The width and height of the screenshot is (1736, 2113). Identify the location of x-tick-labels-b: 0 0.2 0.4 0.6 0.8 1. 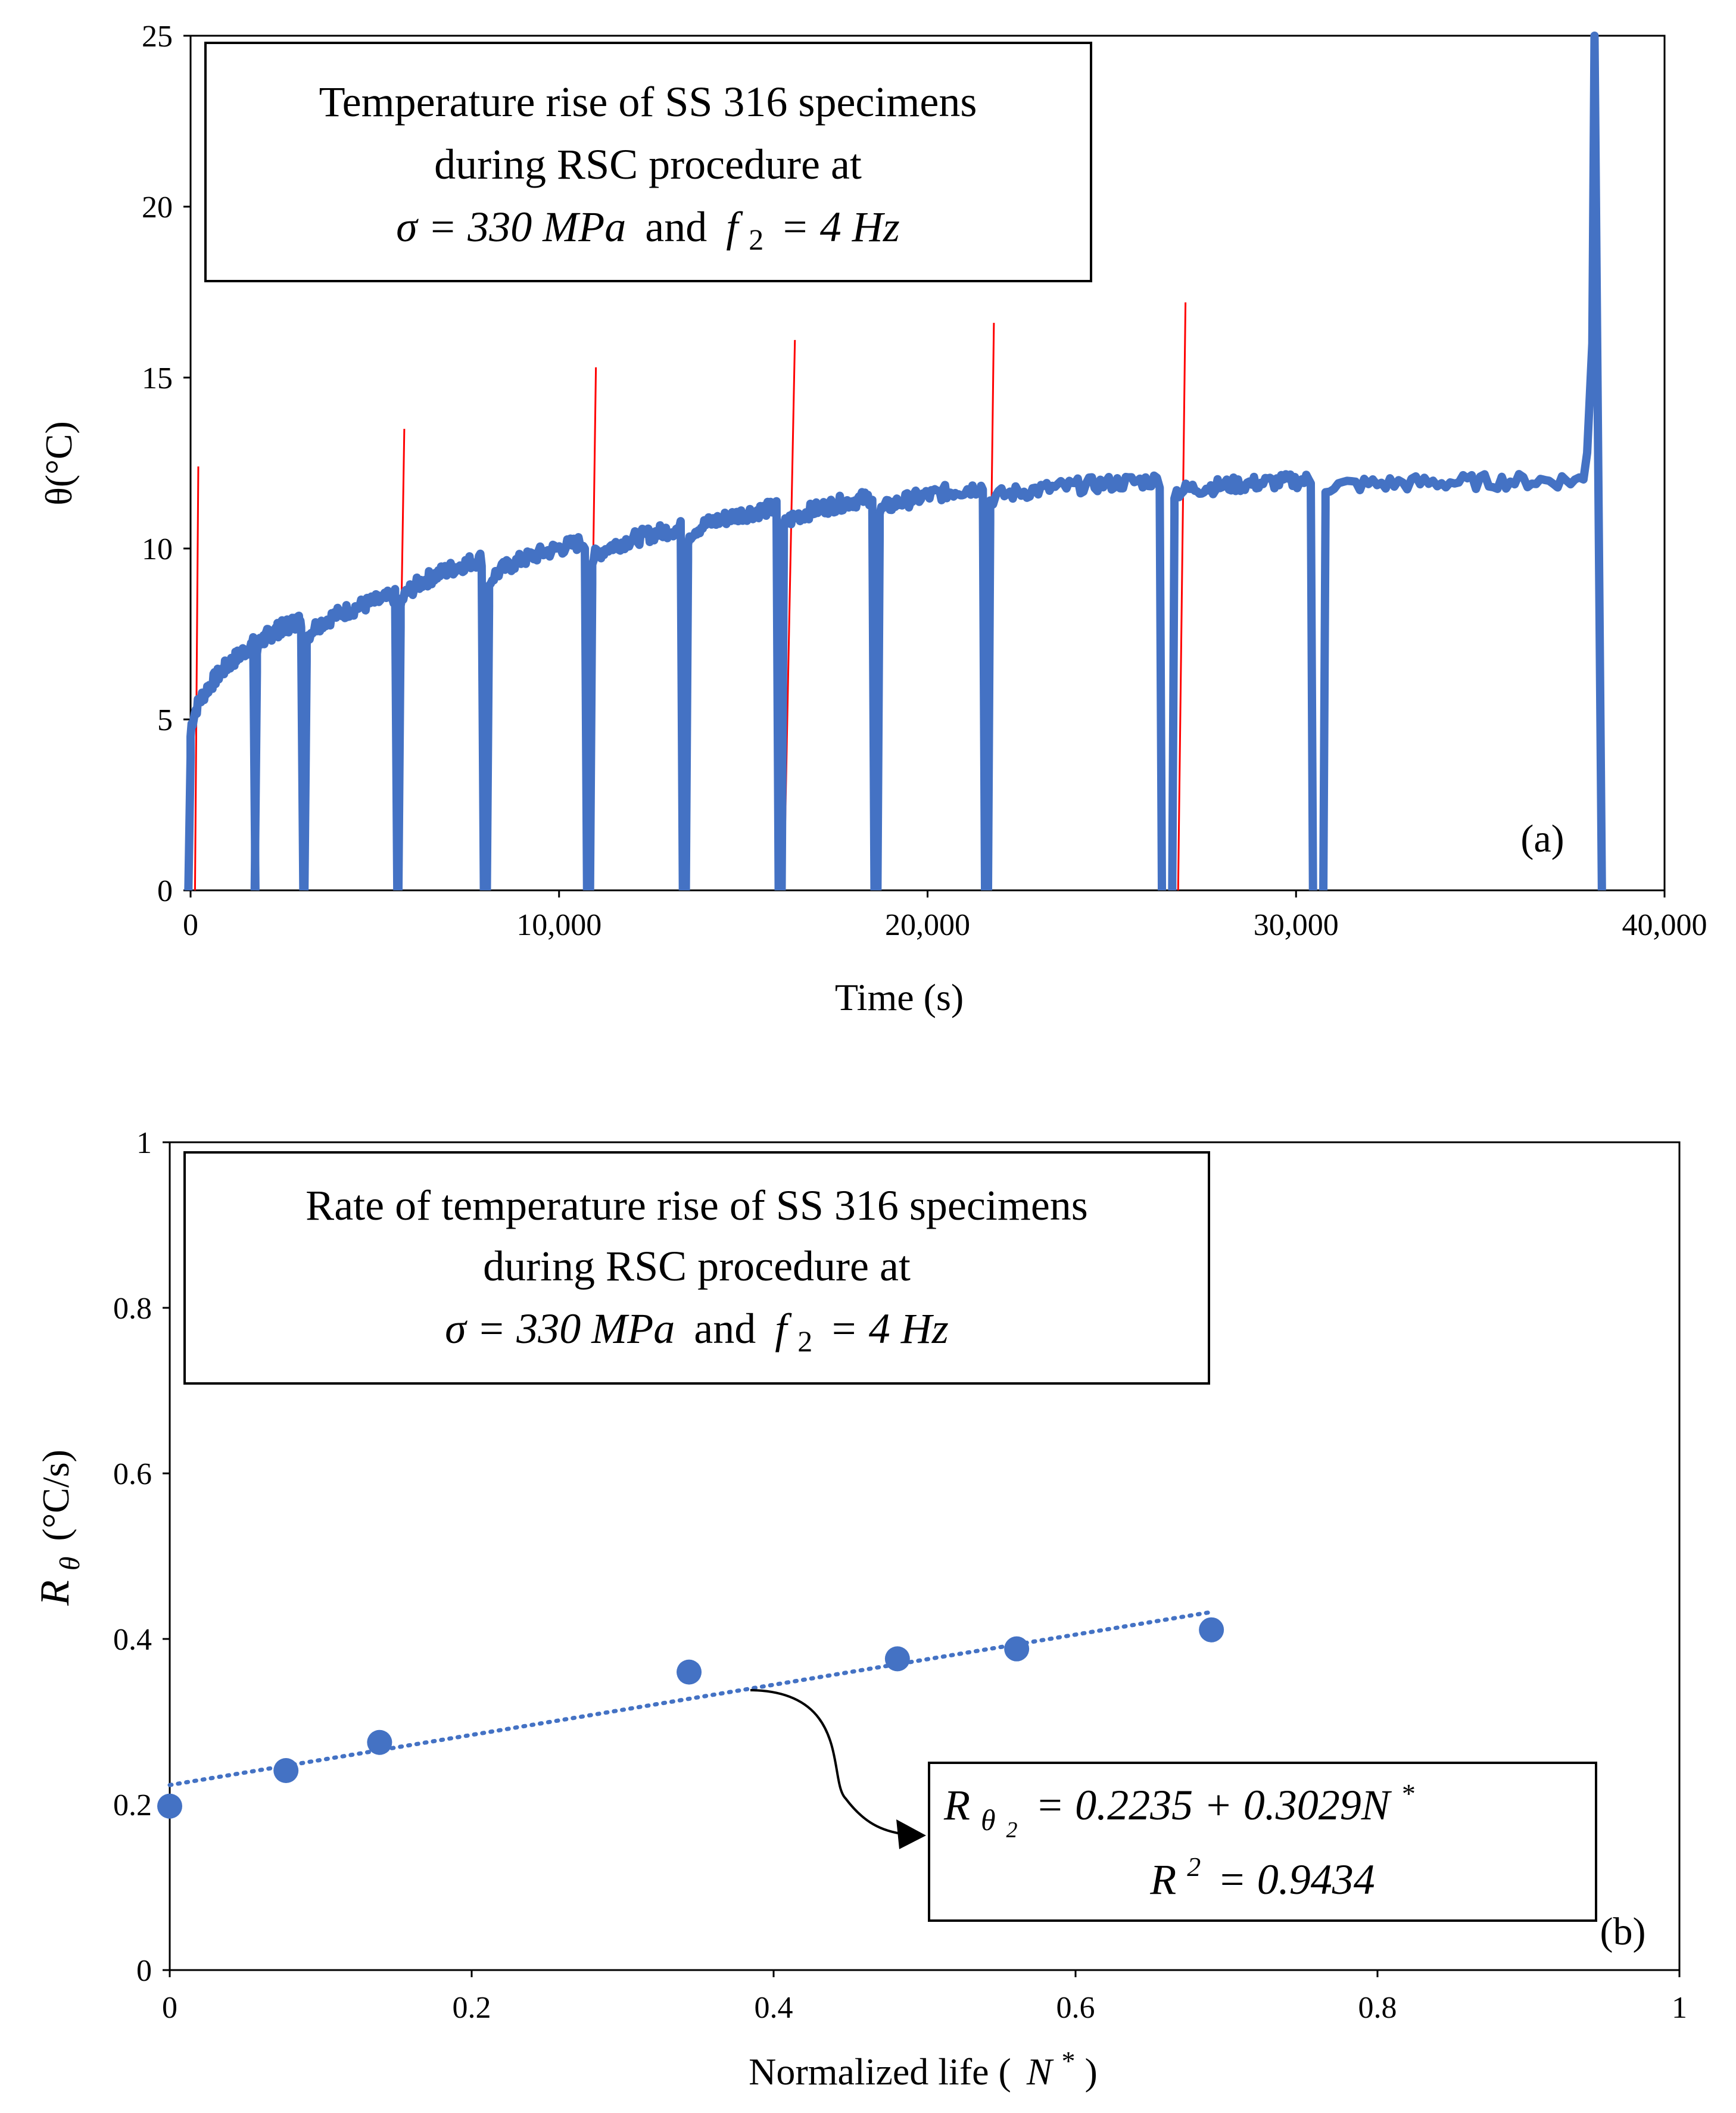
(924, 2008).